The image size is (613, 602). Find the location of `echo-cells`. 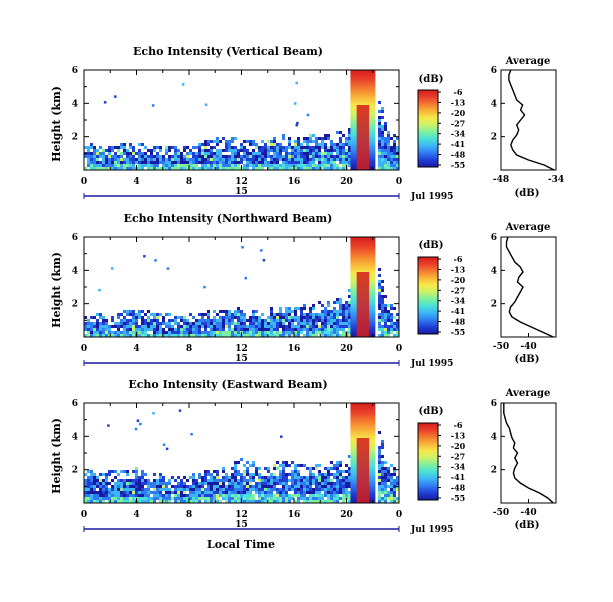

echo-cells is located at coordinates (241, 291).